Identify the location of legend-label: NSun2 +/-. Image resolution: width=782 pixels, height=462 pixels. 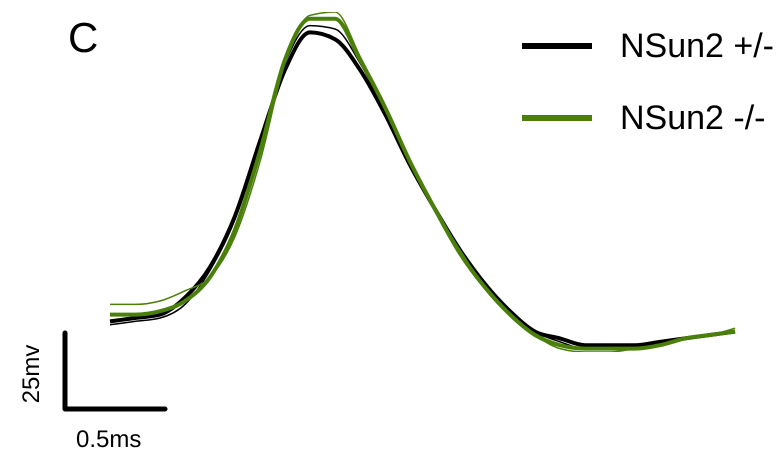
(697, 46).